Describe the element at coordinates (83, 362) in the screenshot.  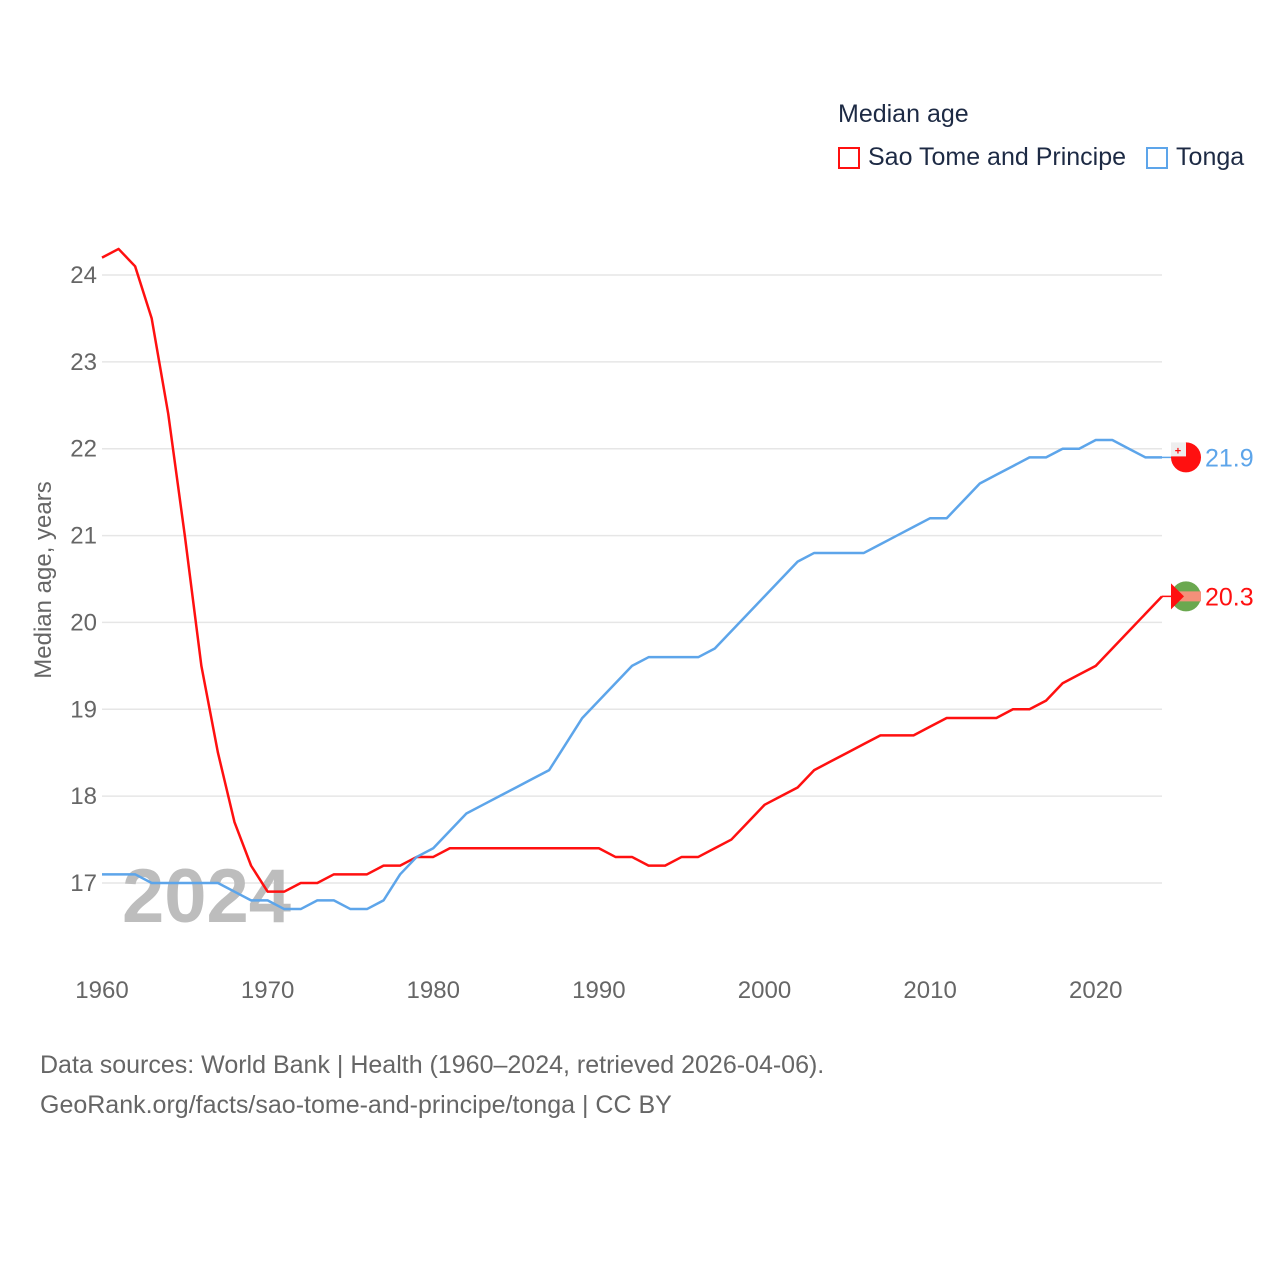
I see `y-tick-label: 23` at that location.